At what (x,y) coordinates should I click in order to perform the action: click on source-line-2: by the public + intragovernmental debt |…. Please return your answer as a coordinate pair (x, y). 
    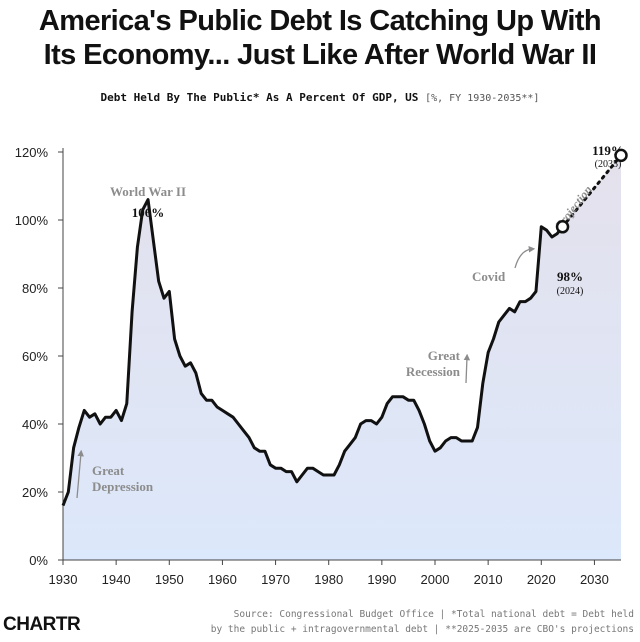
    Looking at the image, I should click on (422, 629).